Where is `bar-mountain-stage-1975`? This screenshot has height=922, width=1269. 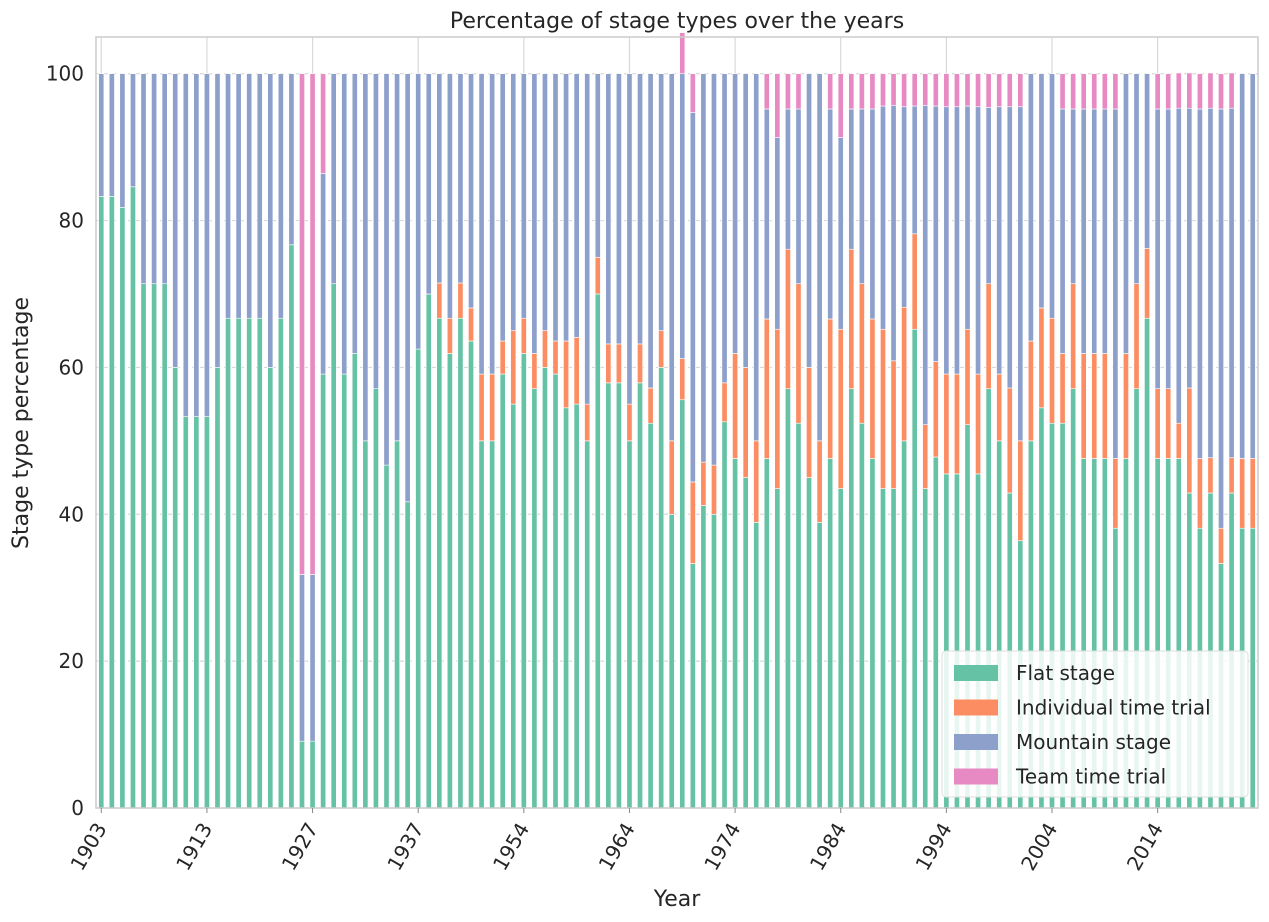 bar-mountain-stage-1975 is located at coordinates (745, 220).